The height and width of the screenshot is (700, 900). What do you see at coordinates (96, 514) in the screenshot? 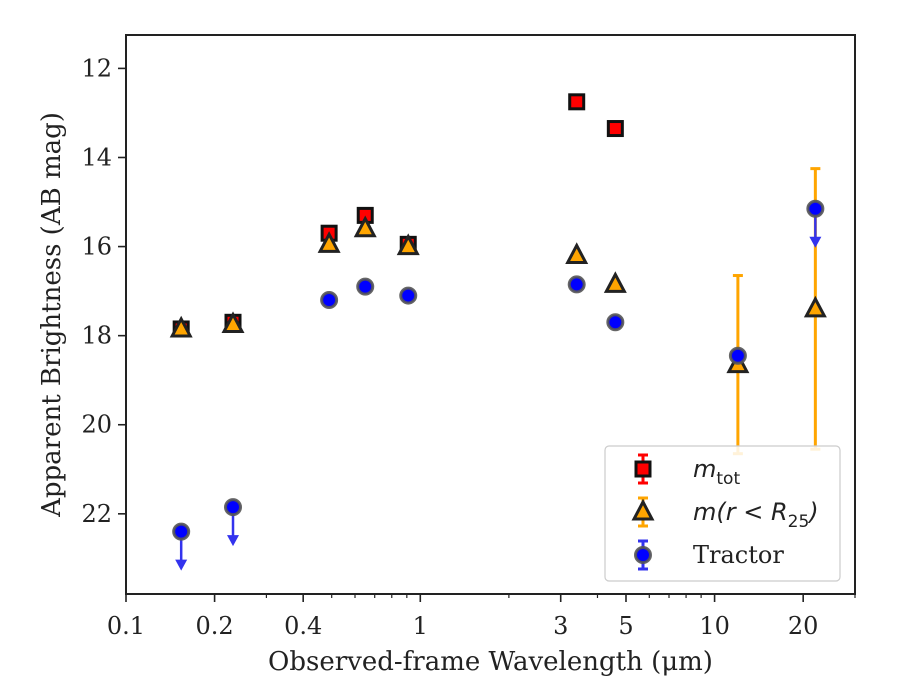
I see `y-tick-label: 22` at bounding box center [96, 514].